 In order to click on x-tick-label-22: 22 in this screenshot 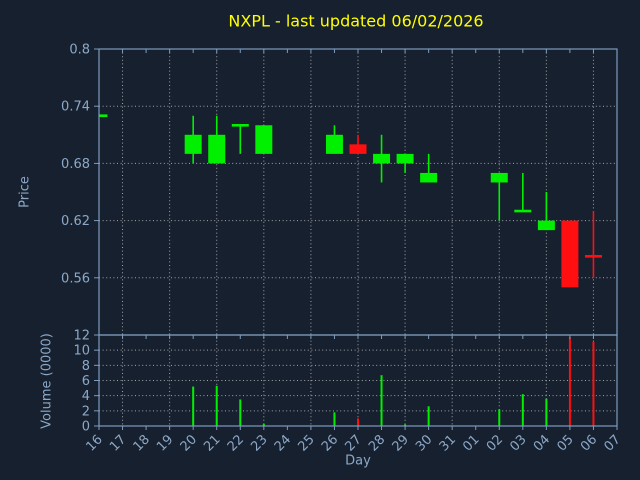, I will do `click(236, 443)`.